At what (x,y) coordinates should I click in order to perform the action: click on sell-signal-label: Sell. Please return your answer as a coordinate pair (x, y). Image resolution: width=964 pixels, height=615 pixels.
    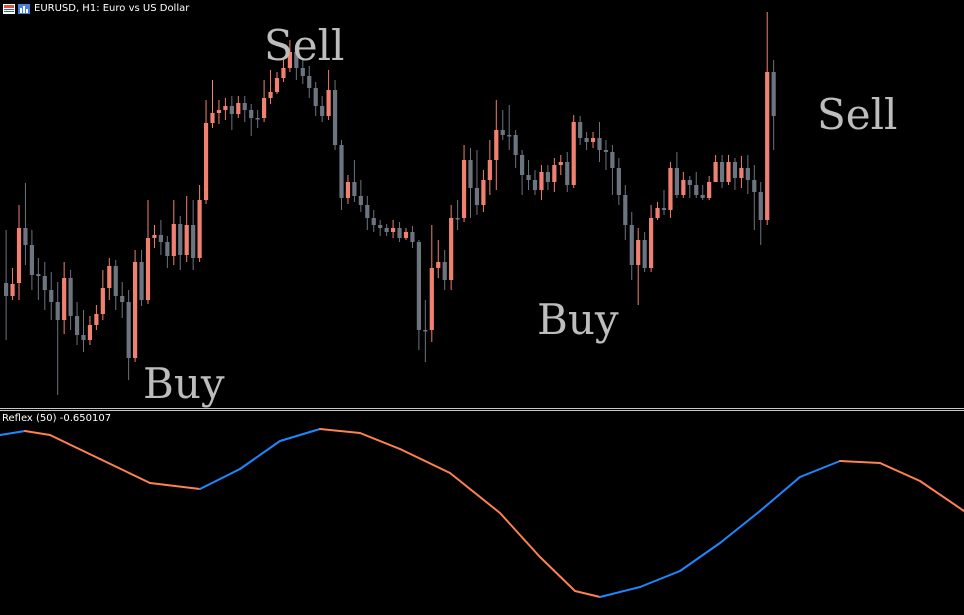
    Looking at the image, I should click on (857, 114).